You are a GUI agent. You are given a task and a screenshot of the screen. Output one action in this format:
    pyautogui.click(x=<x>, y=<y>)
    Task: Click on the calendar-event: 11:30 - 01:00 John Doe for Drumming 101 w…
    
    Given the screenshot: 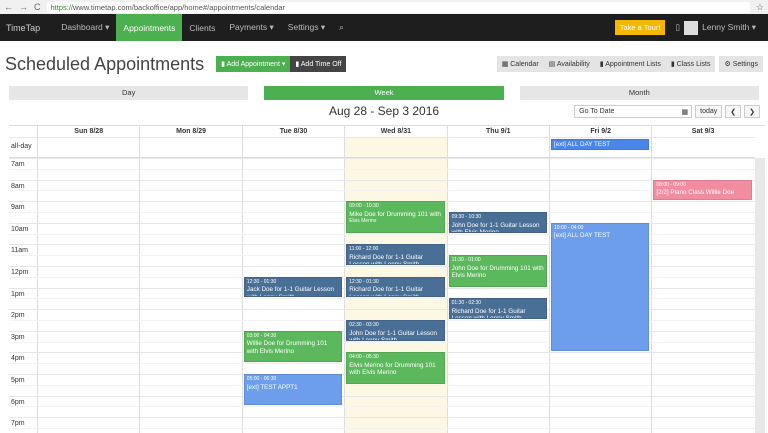 What is the action you would take?
    pyautogui.click(x=497, y=271)
    